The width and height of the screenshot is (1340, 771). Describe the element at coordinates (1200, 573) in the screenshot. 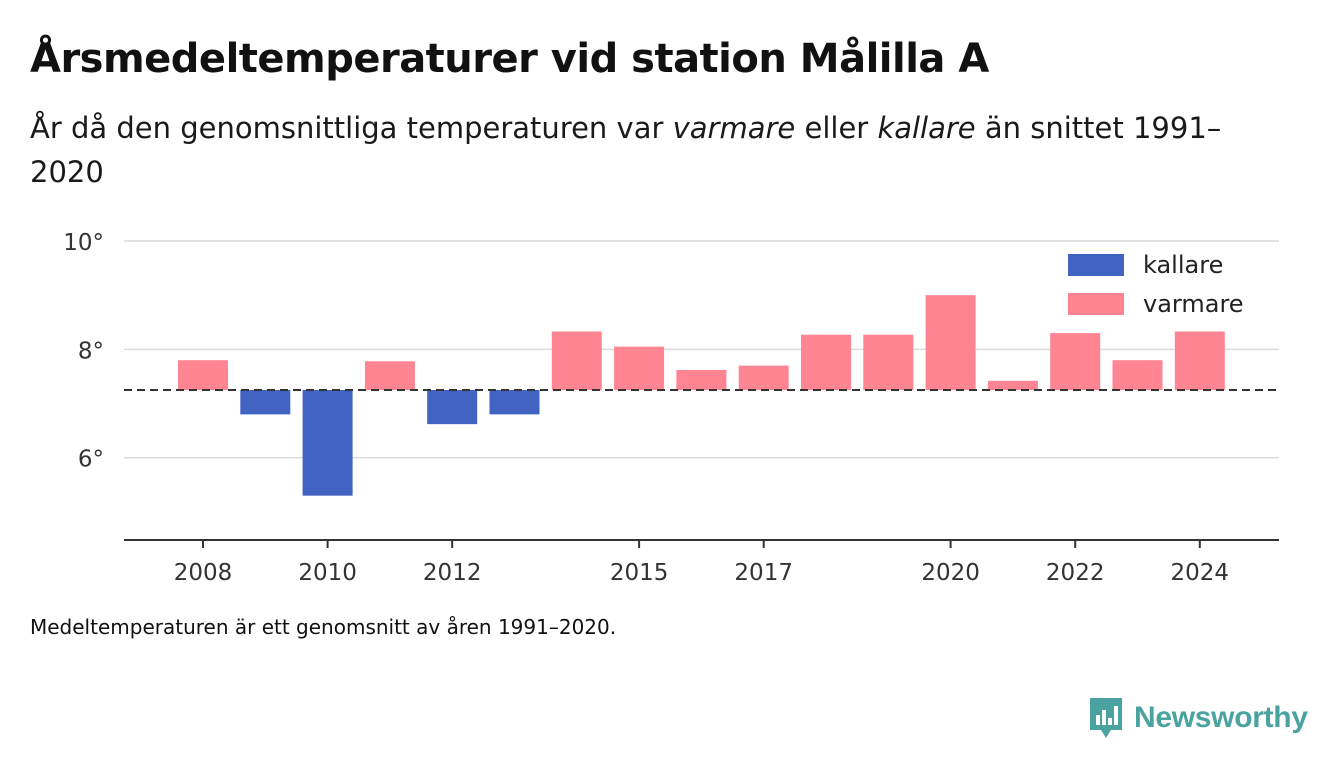

I see `x-tick-label: 2024` at that location.